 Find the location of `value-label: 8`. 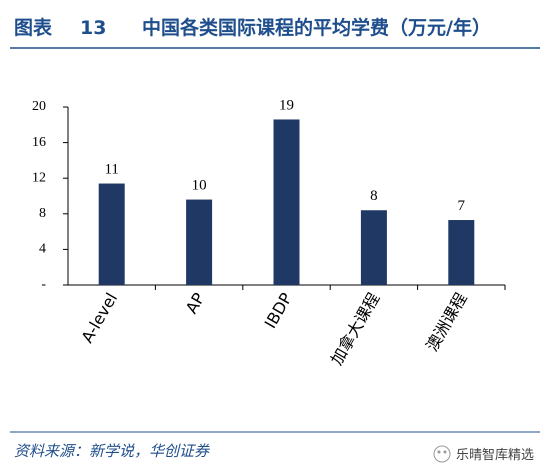

value-label: 8 is located at coordinates (374, 196).